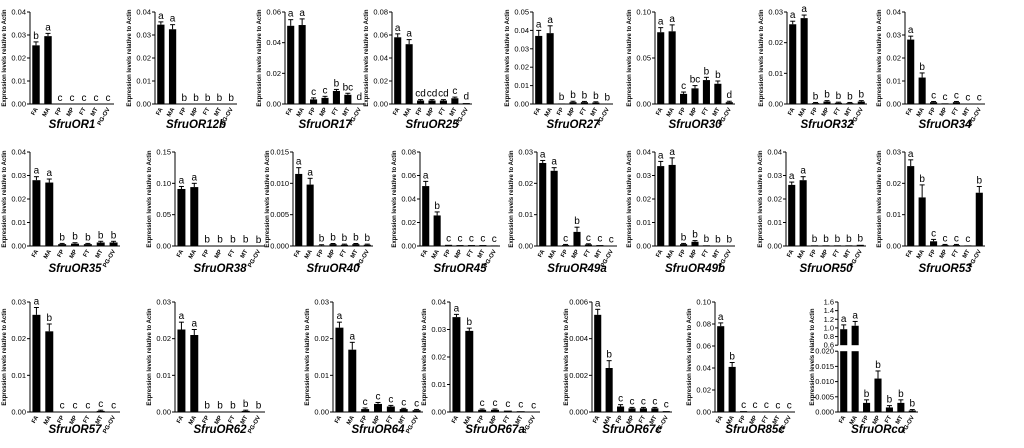 Image resolution: width=1024 pixels, height=448 pixels. Describe the element at coordinates (220, 430) in the screenshot. I see `gene-title: SfruOR62` at that location.